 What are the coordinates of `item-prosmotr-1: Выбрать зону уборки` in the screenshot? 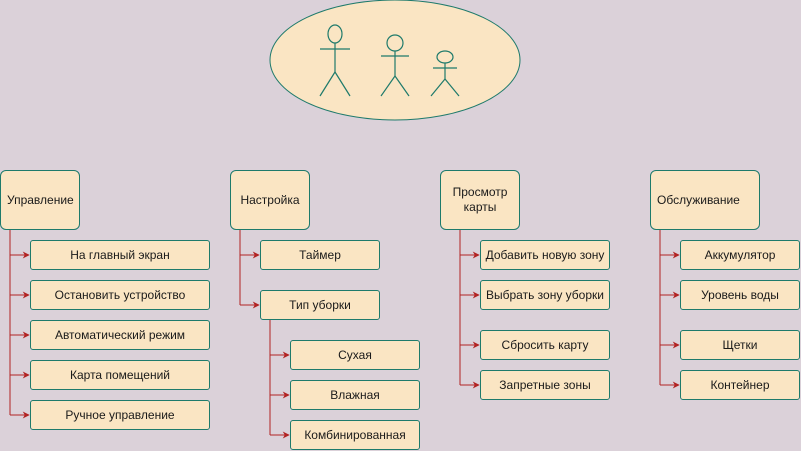 It's located at (545, 295).